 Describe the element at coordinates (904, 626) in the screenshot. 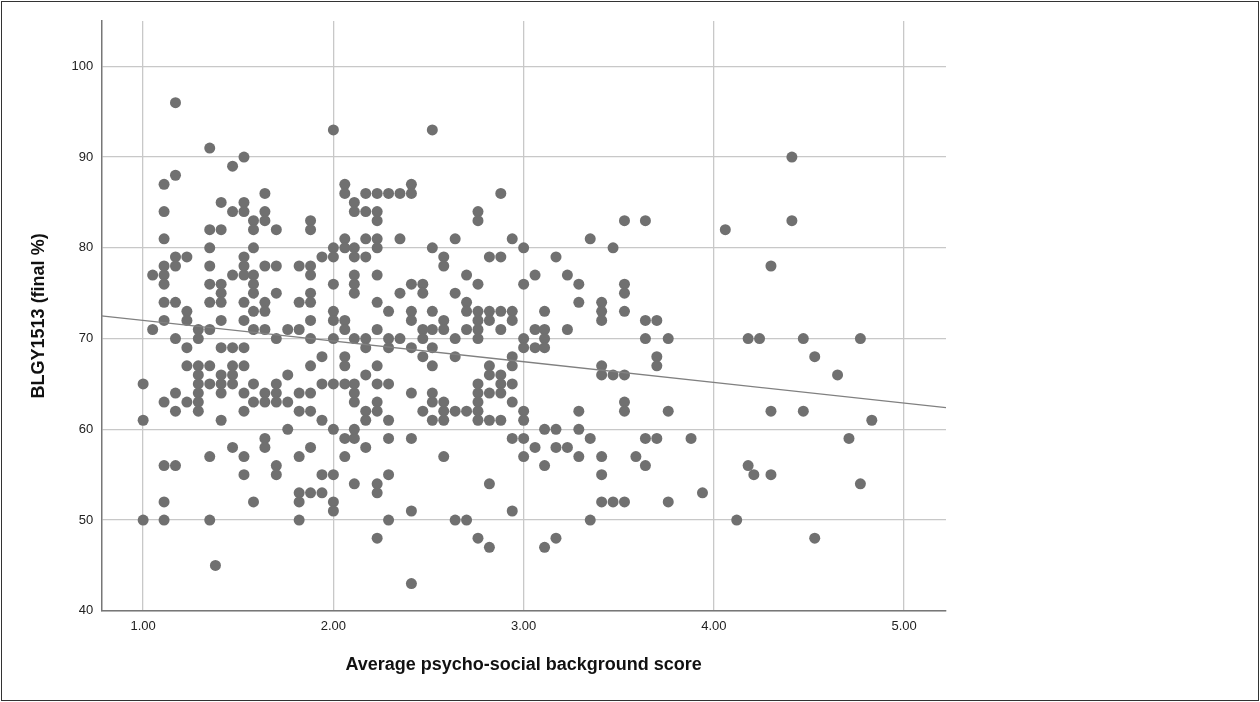

I see `x-tick-label: 5.00` at that location.